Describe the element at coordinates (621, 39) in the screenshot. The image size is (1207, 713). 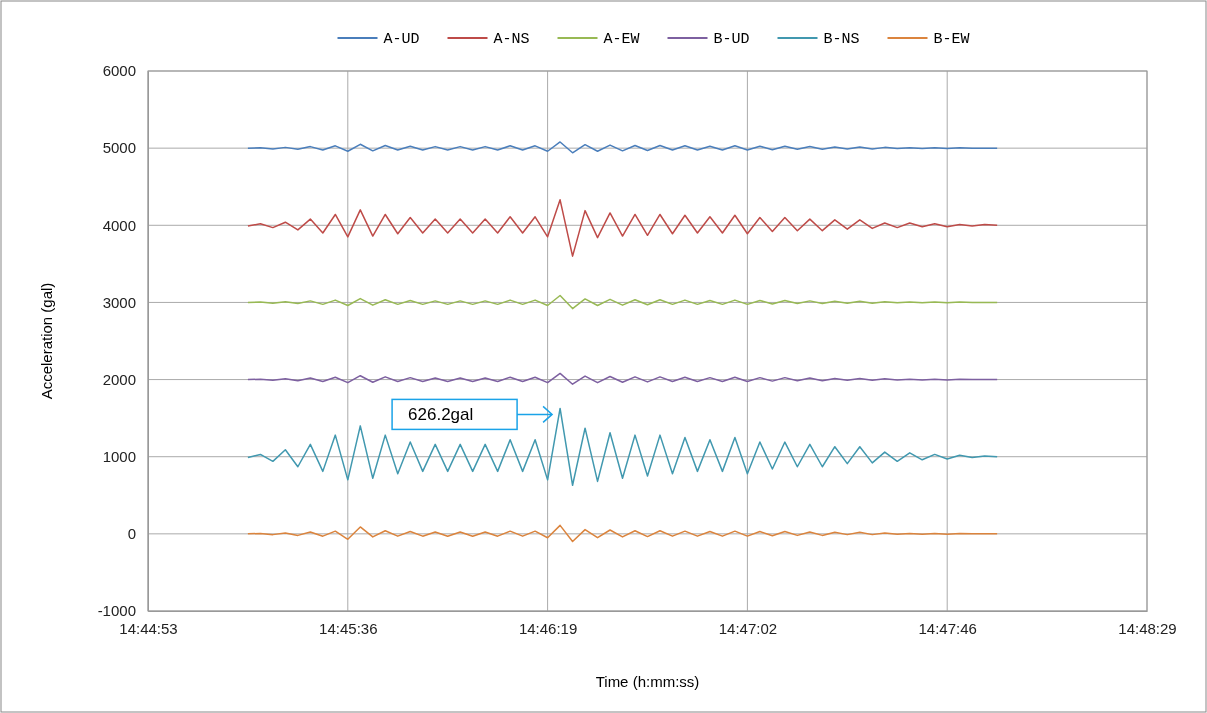
I see `legend-label: A-EW` at that location.